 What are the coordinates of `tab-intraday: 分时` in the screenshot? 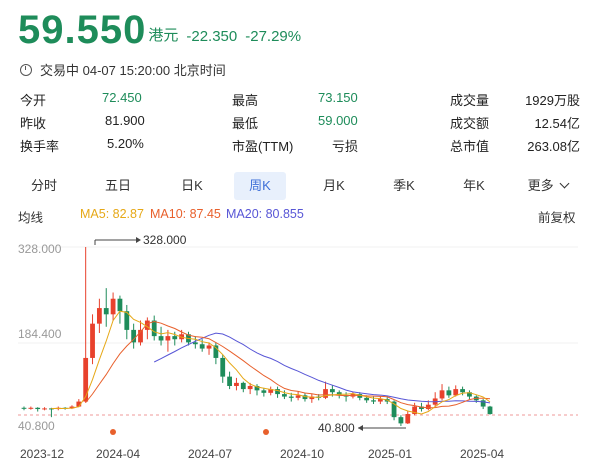 It's located at (43, 185).